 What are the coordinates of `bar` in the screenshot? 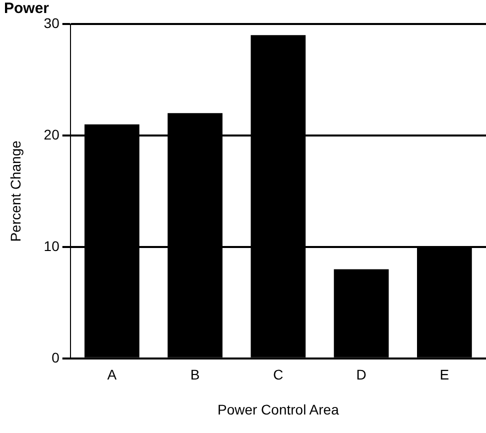 It's located at (361, 313).